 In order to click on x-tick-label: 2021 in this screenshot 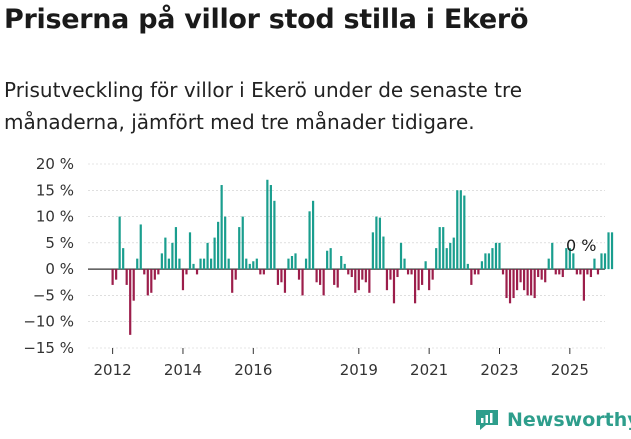, I will do `click(429, 370)`.